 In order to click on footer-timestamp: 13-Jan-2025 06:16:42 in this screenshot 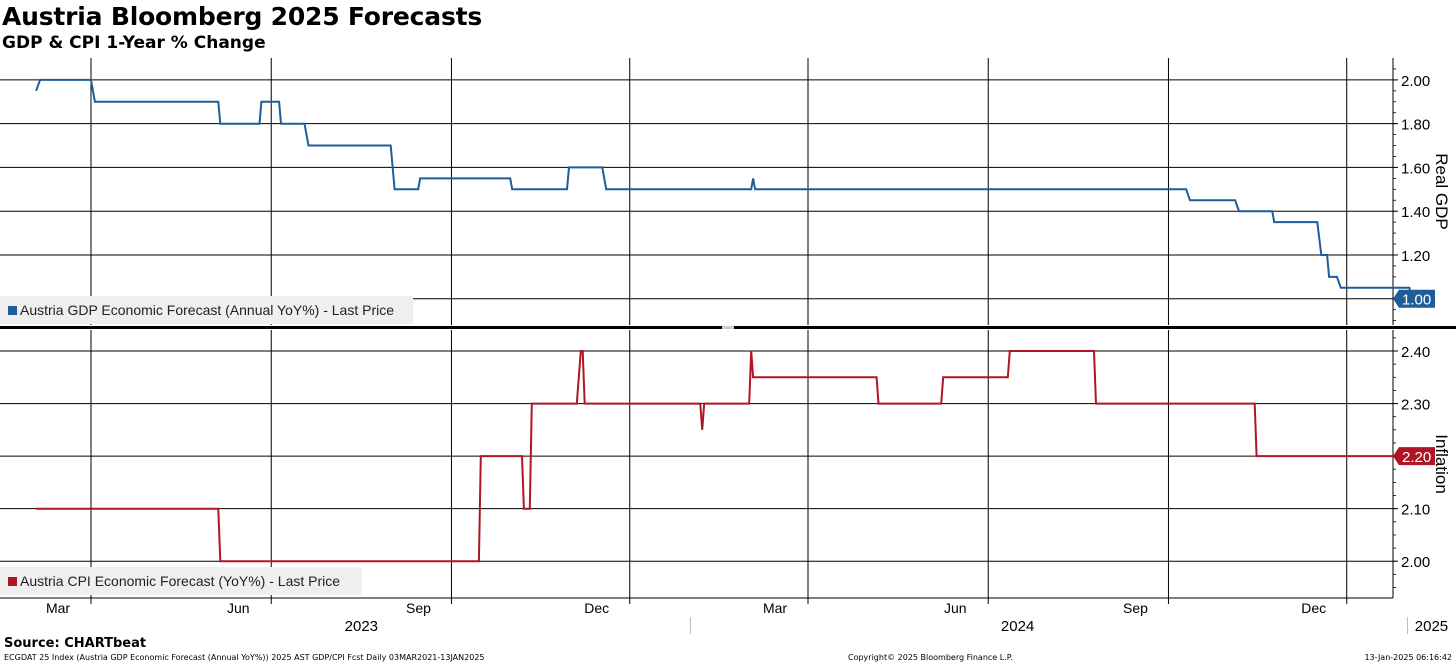, I will do `click(1408, 657)`.